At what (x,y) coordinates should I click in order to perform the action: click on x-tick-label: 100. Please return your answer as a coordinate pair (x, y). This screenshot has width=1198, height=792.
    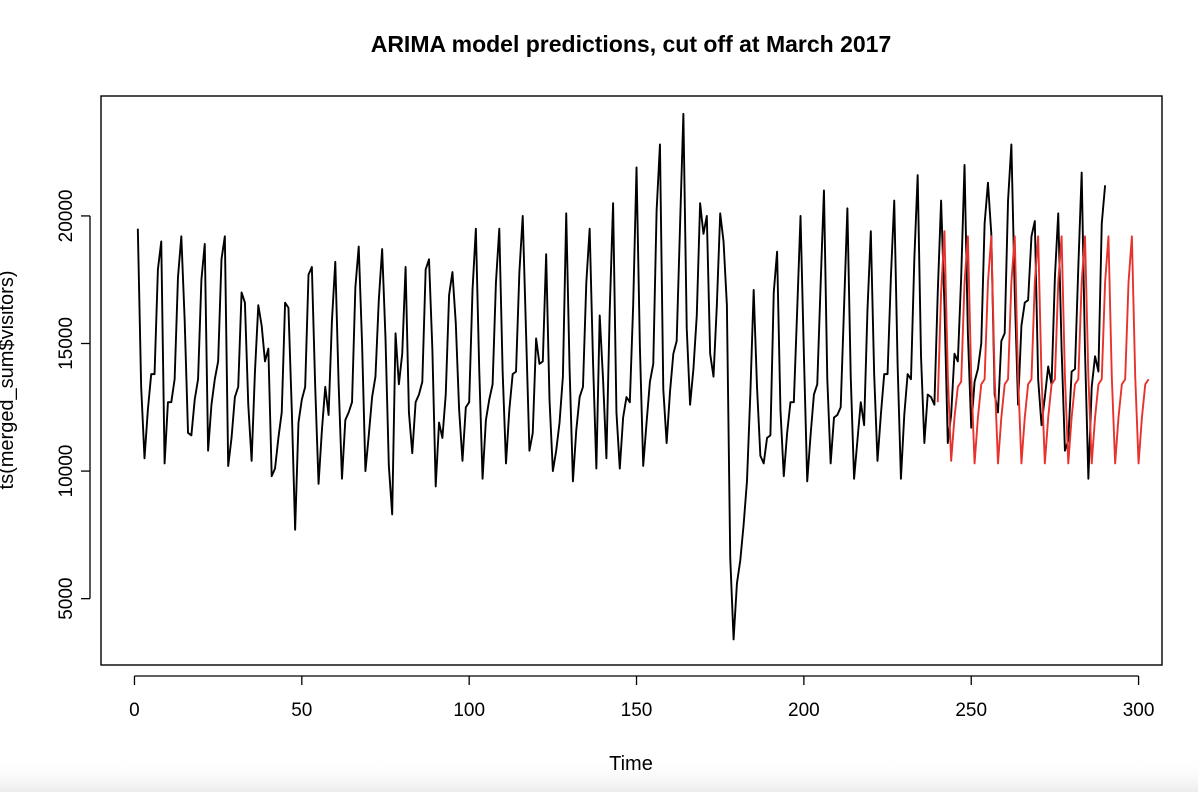
    Looking at the image, I should click on (469, 710).